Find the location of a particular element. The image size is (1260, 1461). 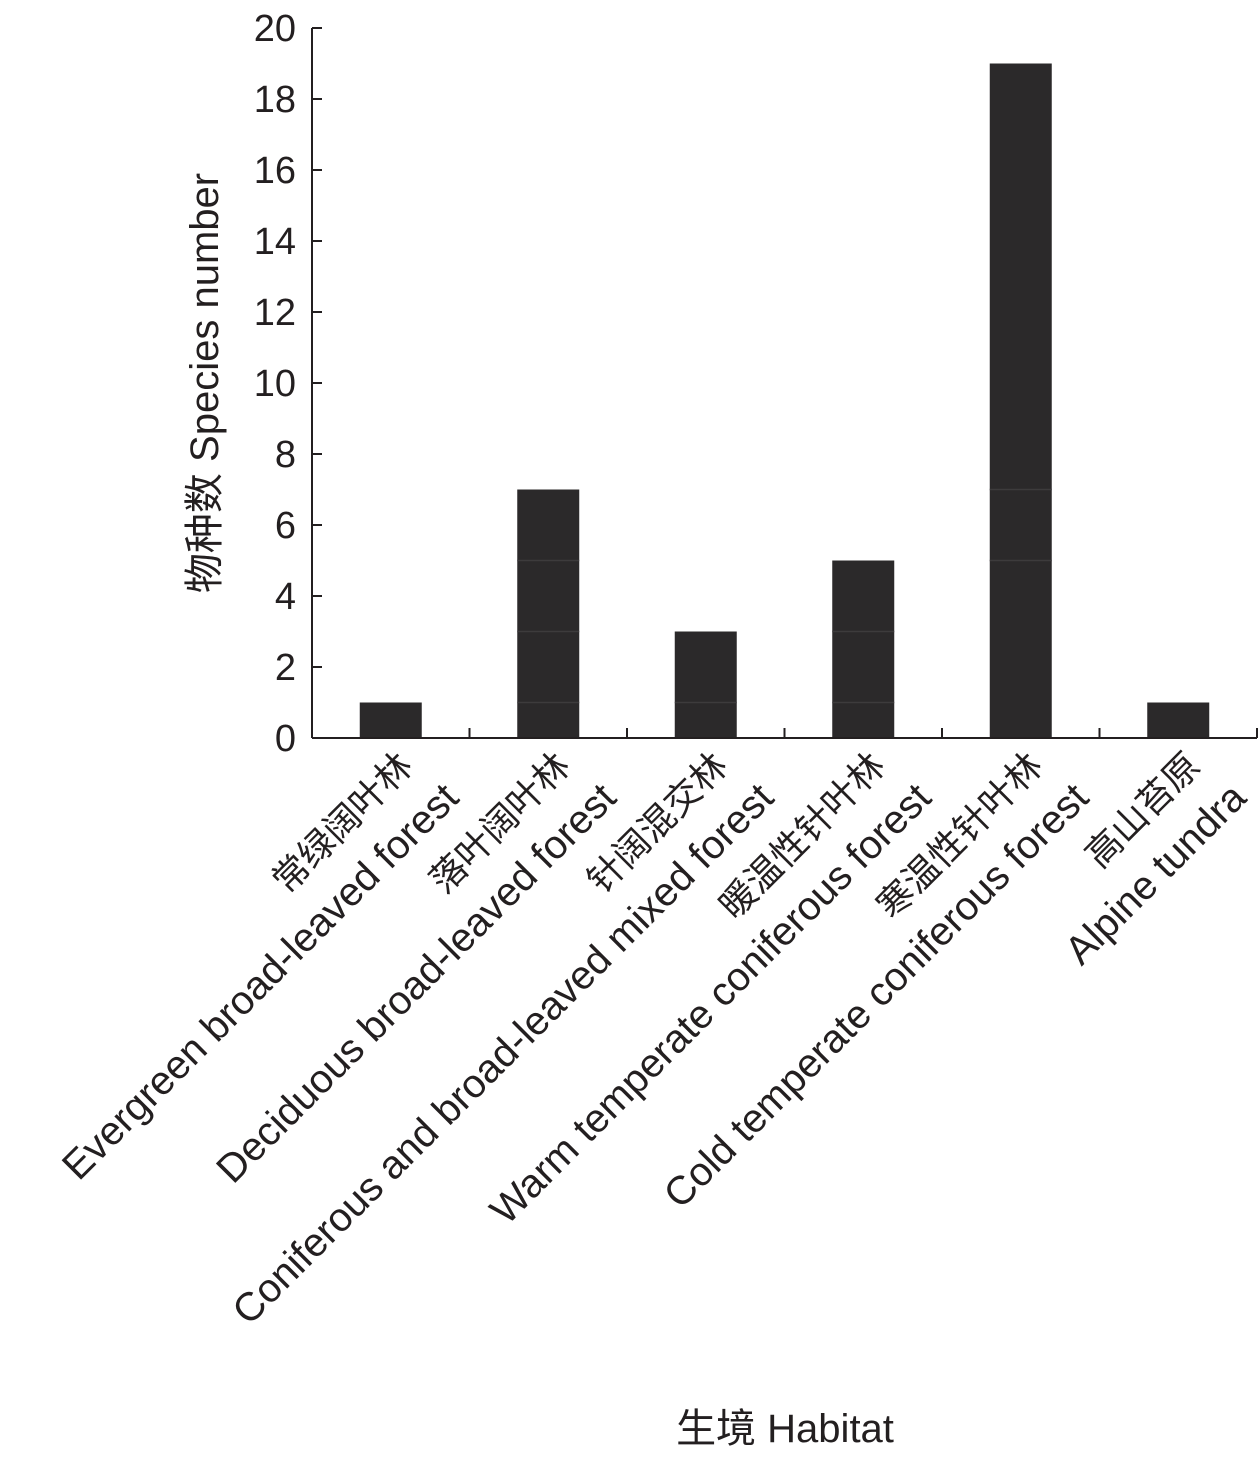

y-axis-title: 物种数 Species number is located at coordinates (205, 383).